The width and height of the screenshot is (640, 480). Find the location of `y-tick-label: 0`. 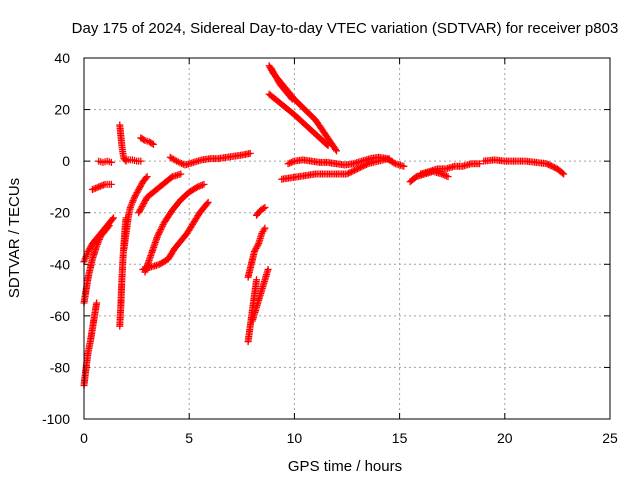

y-tick-label: 0 is located at coordinates (66, 161).